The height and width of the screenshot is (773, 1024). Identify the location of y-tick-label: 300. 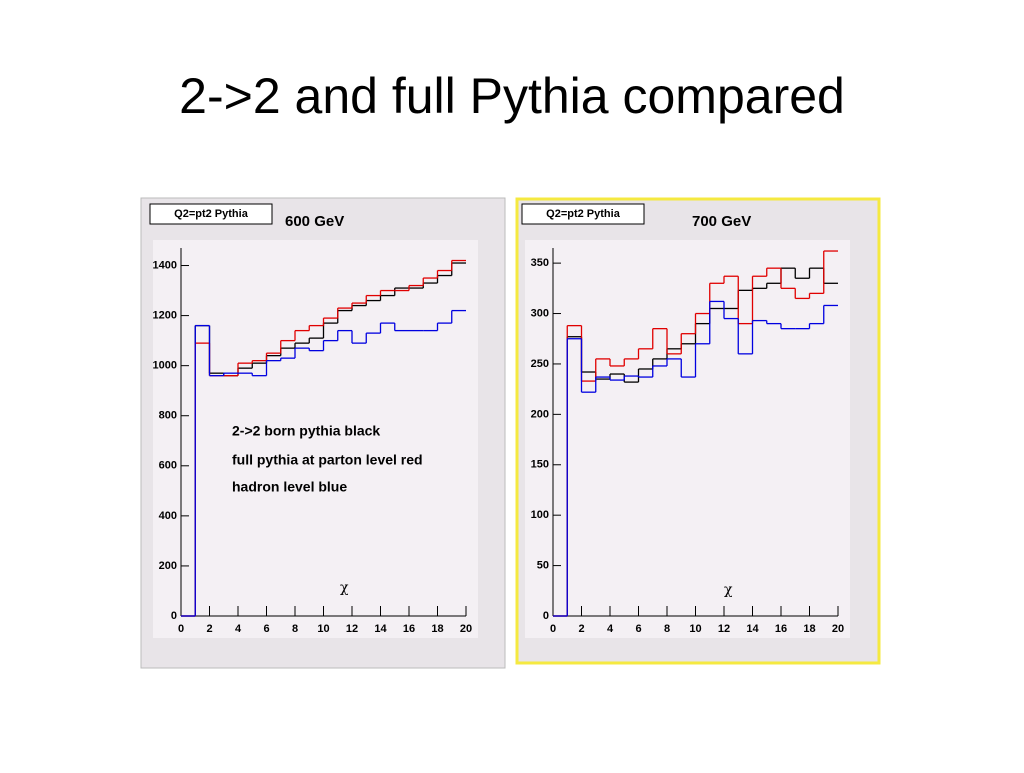
(540, 313).